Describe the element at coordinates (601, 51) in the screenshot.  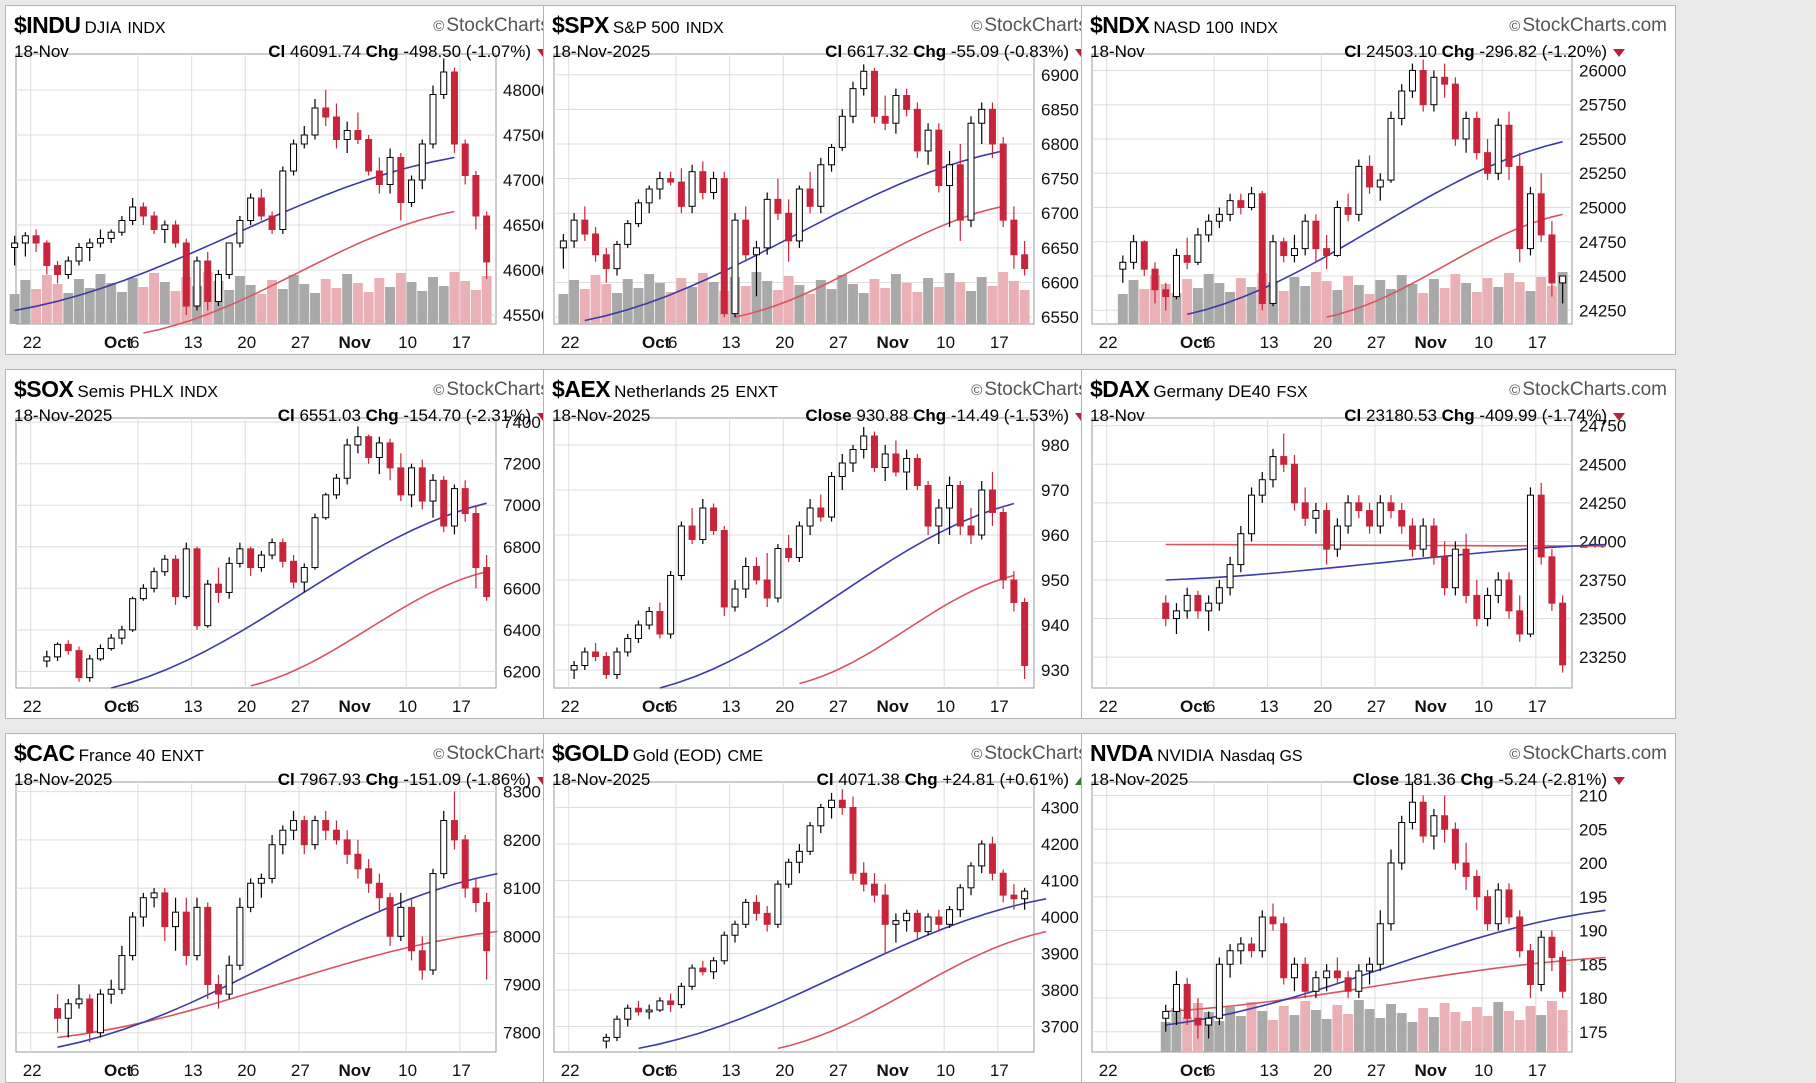
I see `quote-date: 18-Nov-2025` at that location.